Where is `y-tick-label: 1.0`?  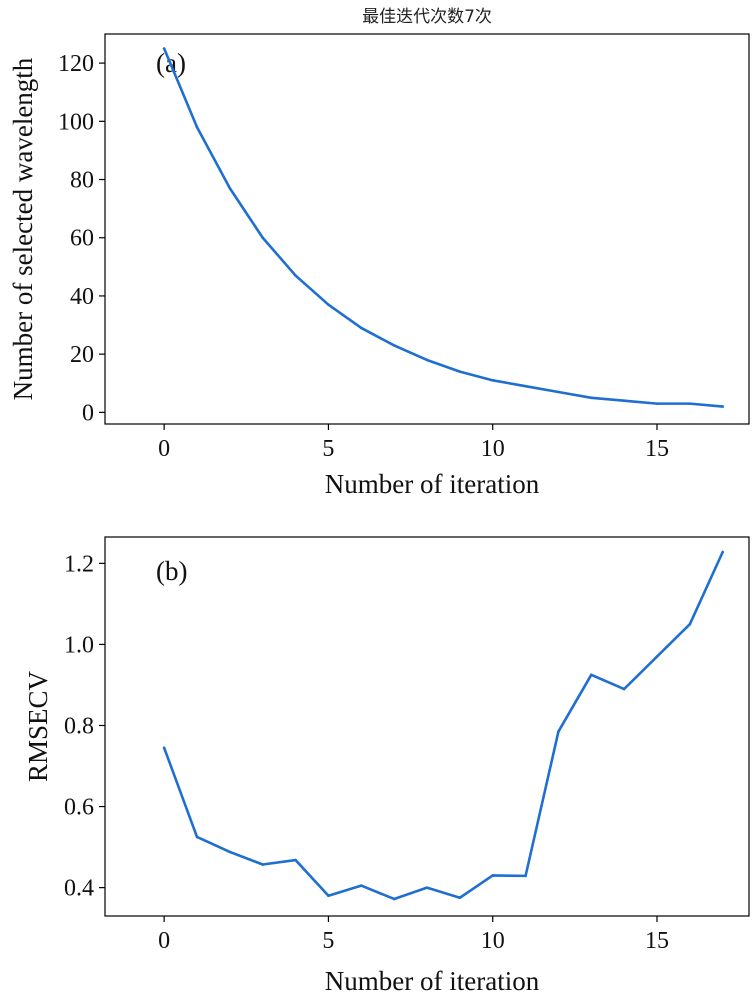
y-tick-label: 1.0 is located at coordinates (79, 645).